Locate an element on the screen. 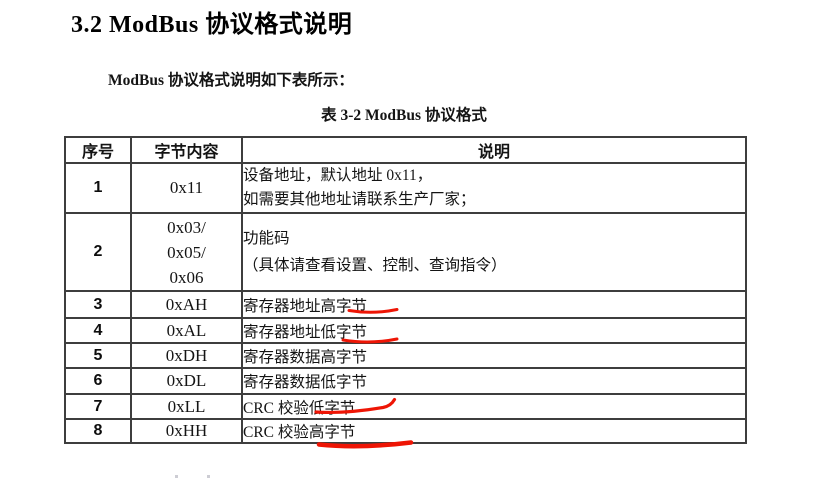 The width and height of the screenshot is (830, 480). desc-line: 设备地址，默认地址 0x11， is located at coordinates (338, 175).